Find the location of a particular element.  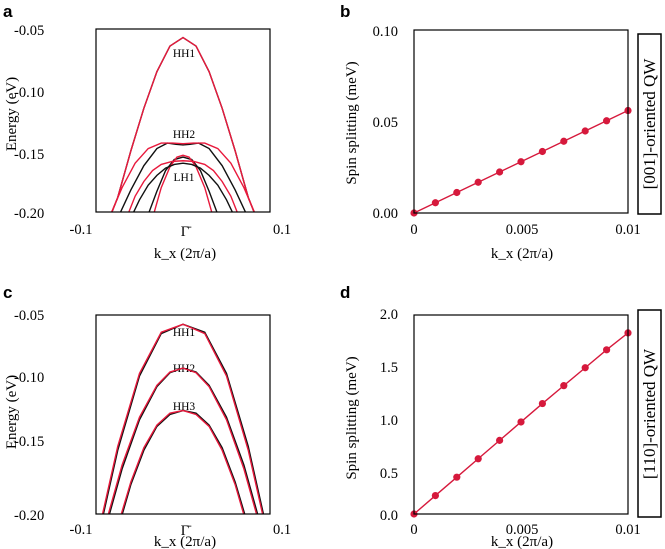

band-label-hh3: HH3 is located at coordinates (184, 407).